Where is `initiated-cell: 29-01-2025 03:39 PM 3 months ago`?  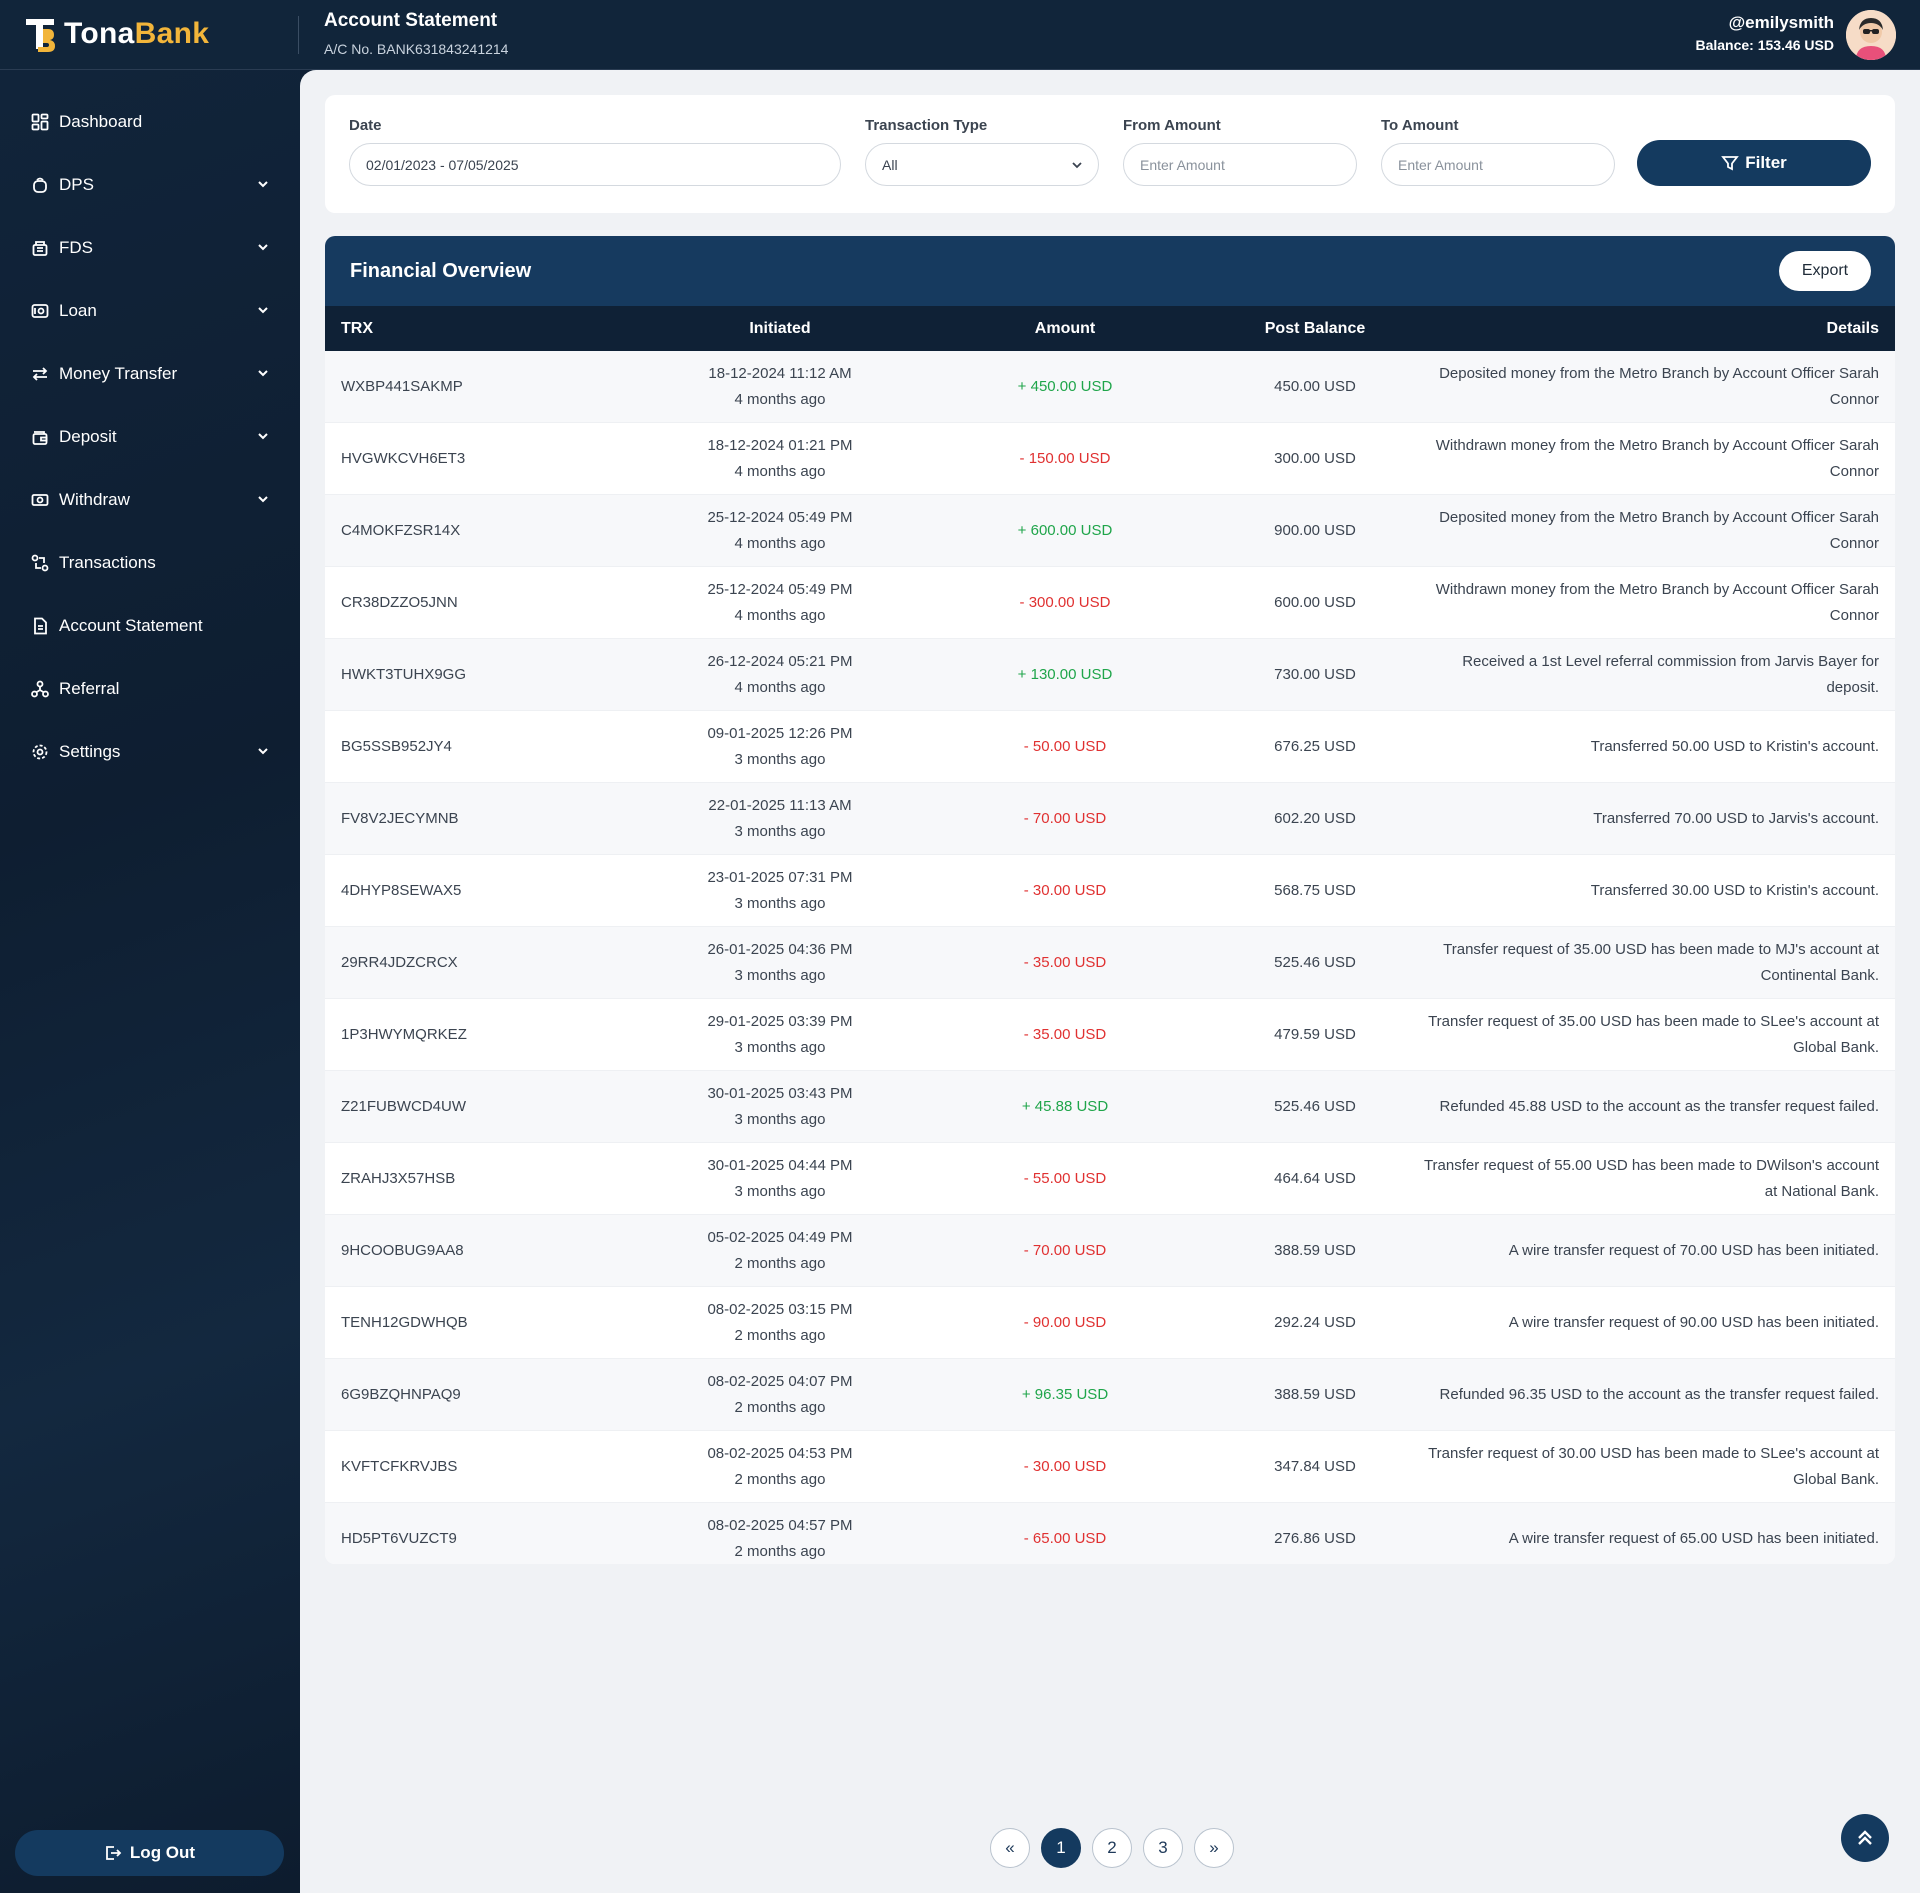 initiated-cell: 29-01-2025 03:39 PM 3 months ago is located at coordinates (780, 1035).